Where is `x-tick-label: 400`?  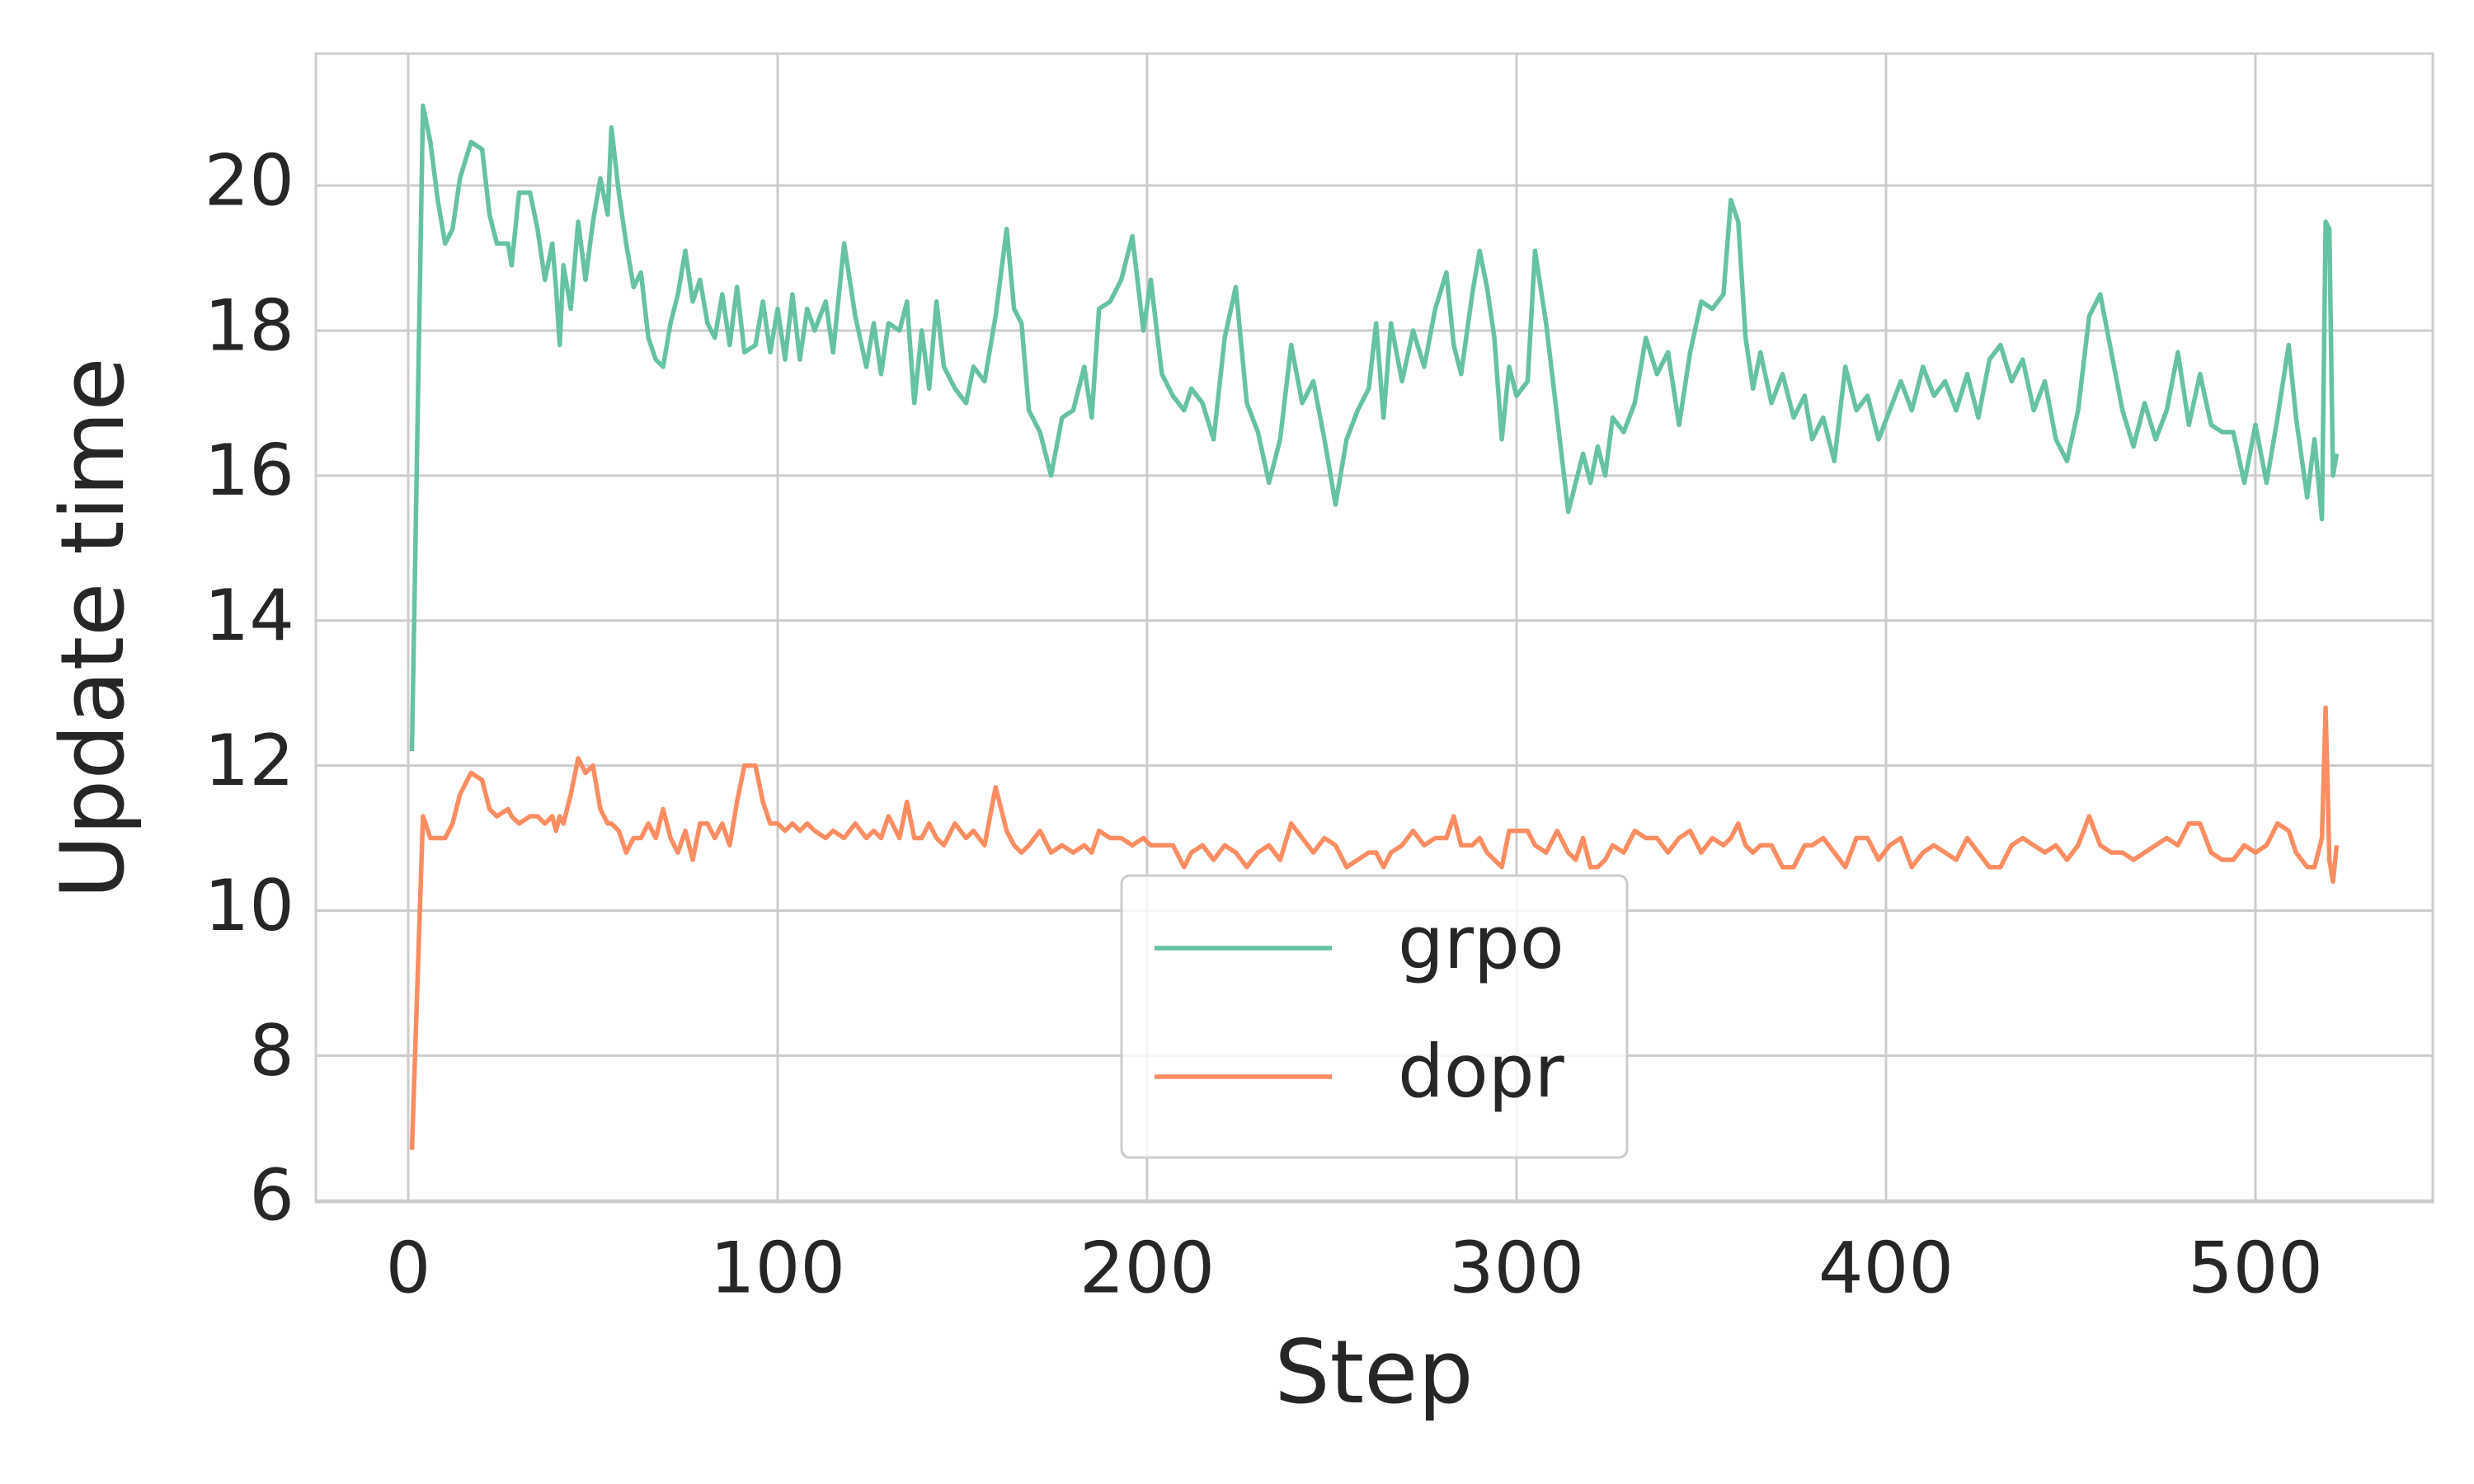 x-tick-label: 400 is located at coordinates (1886, 1268).